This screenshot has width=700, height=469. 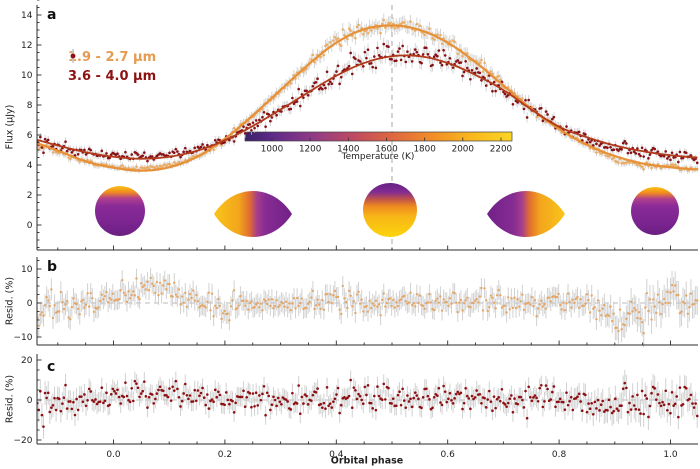 I want to click on y-tick-label-a: 10, so click(x=27, y=76).